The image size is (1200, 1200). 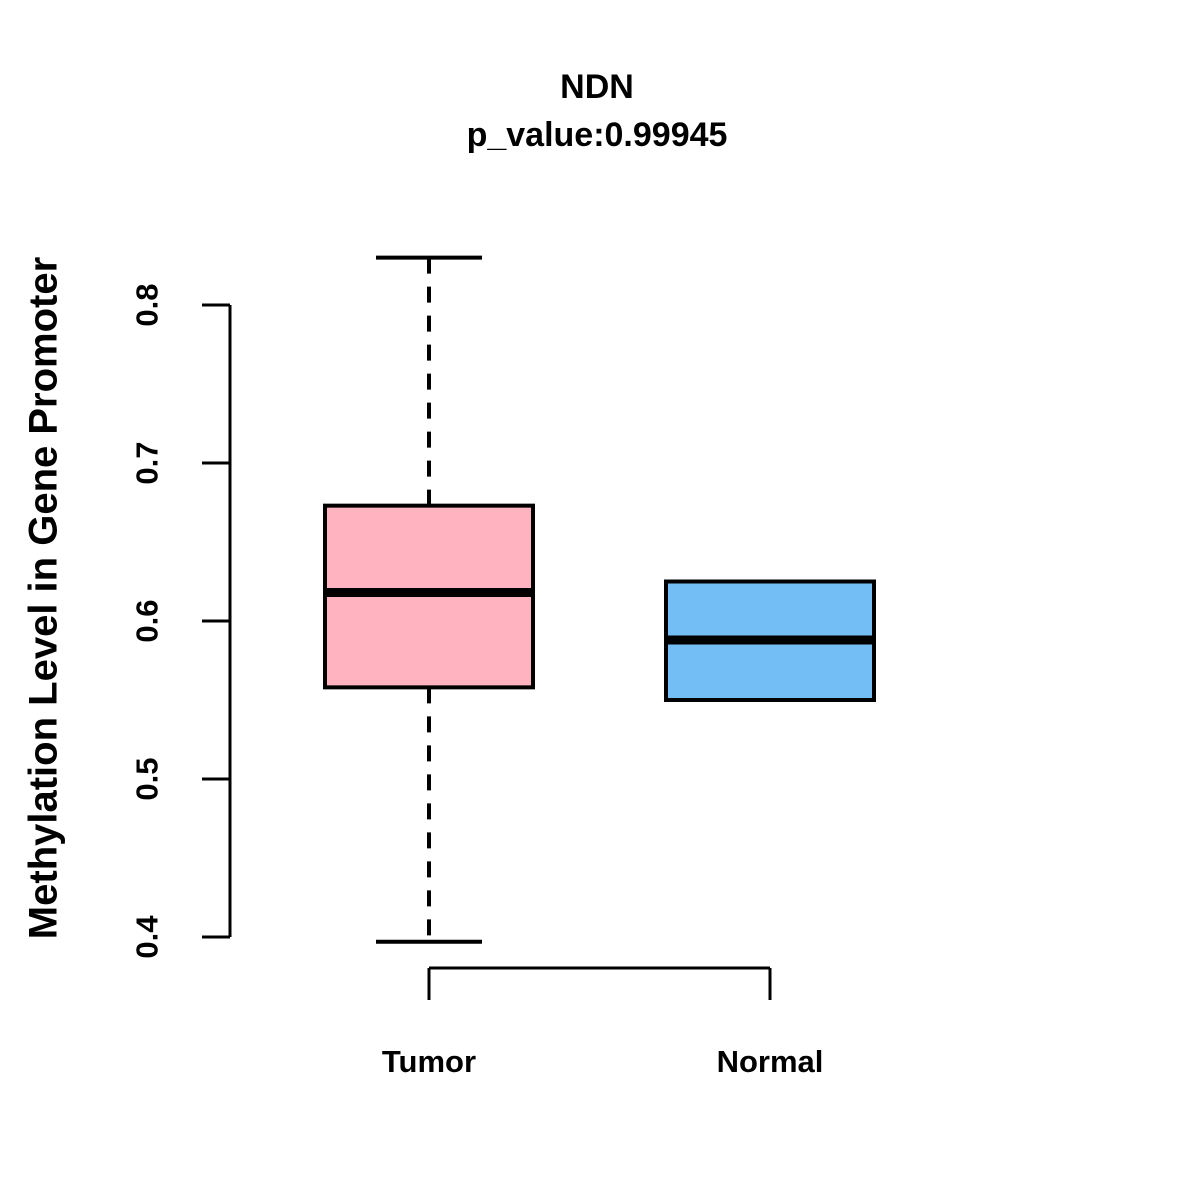 I want to click on y-tick-label-0.6: 0.6, so click(x=147, y=620).